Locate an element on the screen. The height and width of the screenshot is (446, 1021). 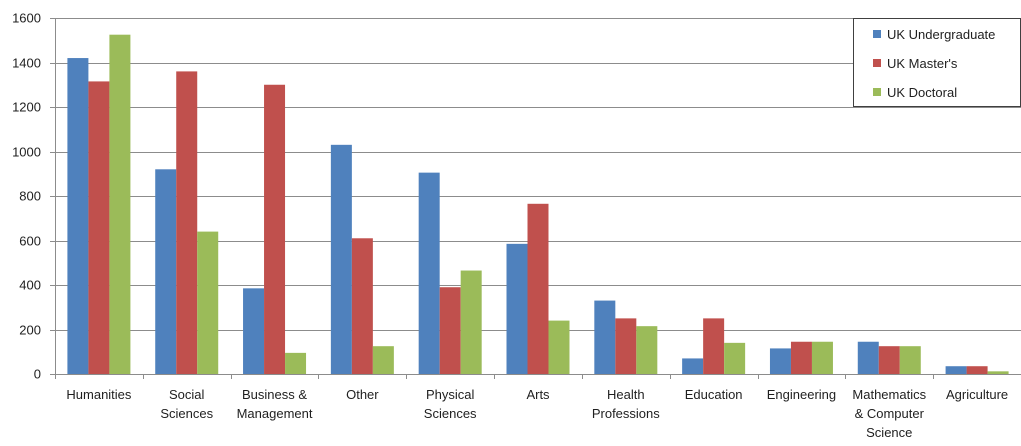
y-tick-label: 600 is located at coordinates (30, 241).